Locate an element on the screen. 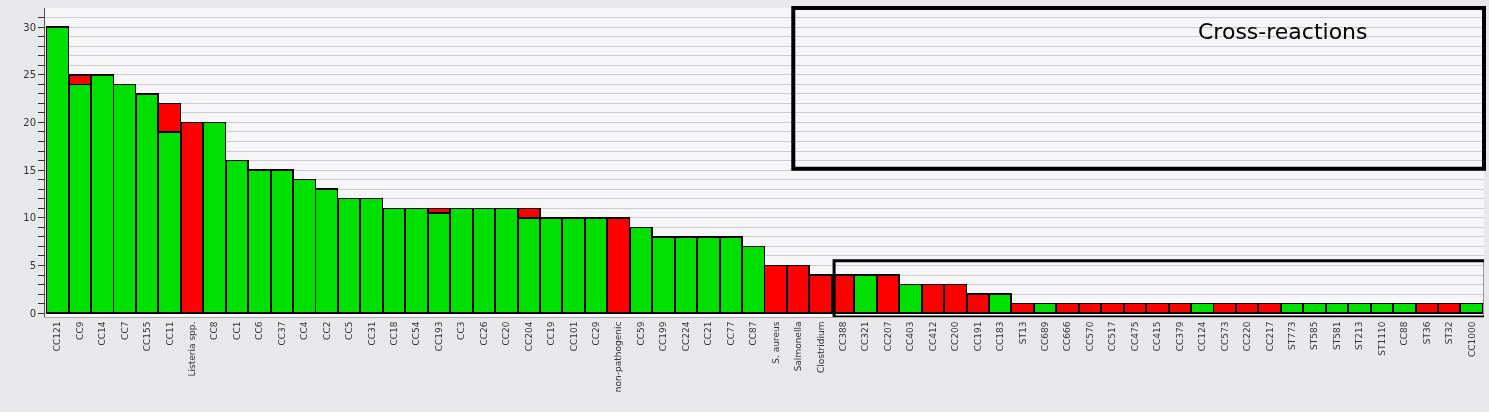 This screenshot has height=412, width=1489. y-tick-label: 5 is located at coordinates (32, 265).